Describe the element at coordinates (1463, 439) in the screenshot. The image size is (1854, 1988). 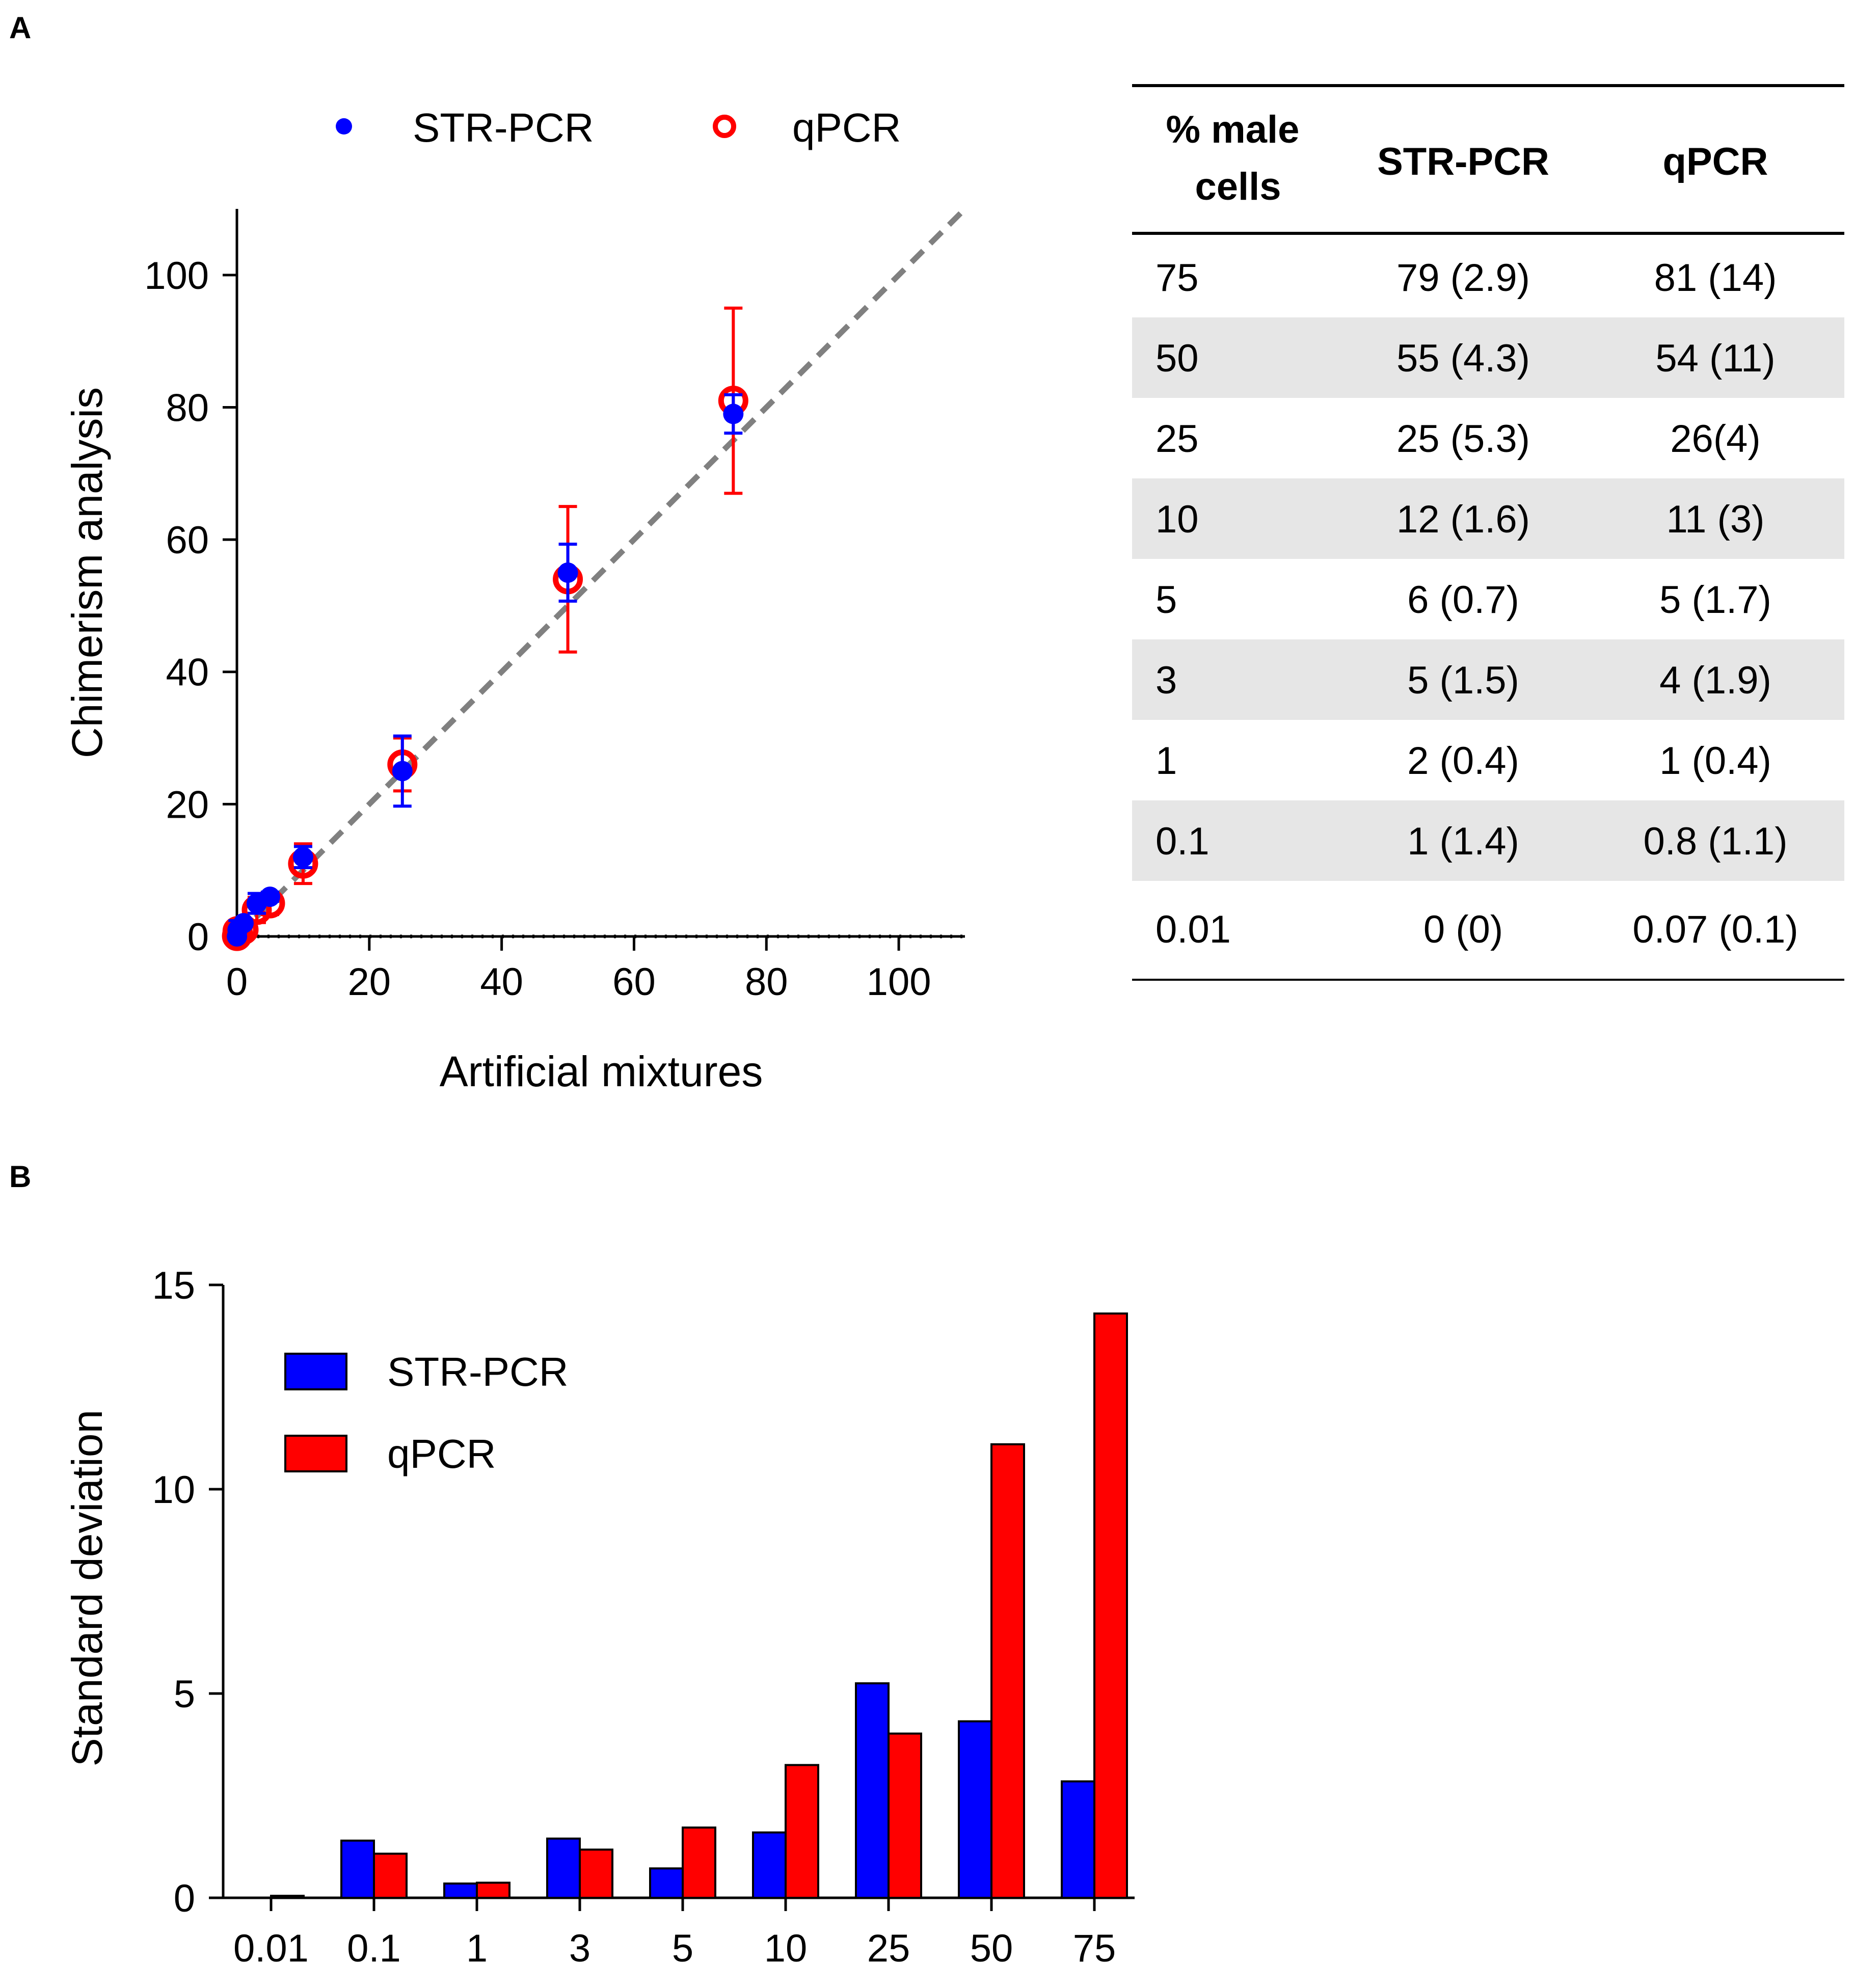
I see `table-cell-str: 25 (5.3)` at that location.